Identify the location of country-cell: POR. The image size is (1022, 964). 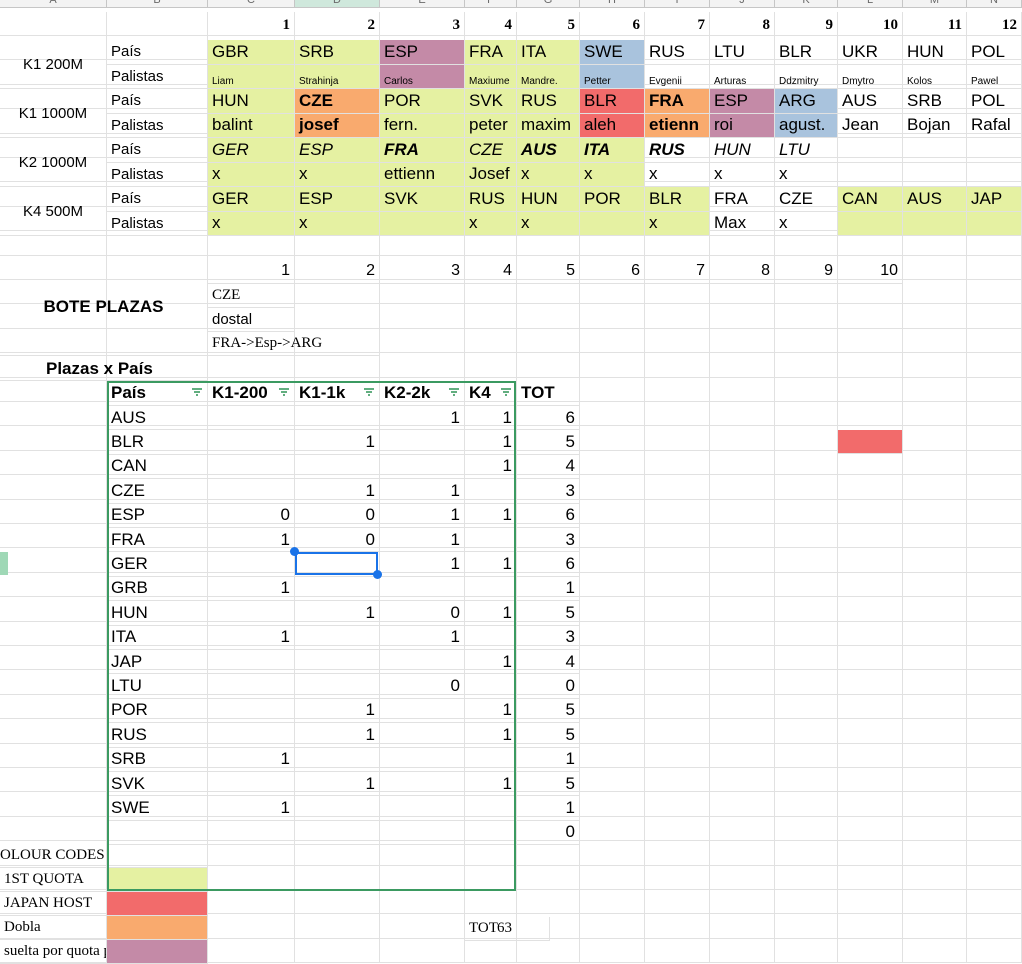
(422, 101).